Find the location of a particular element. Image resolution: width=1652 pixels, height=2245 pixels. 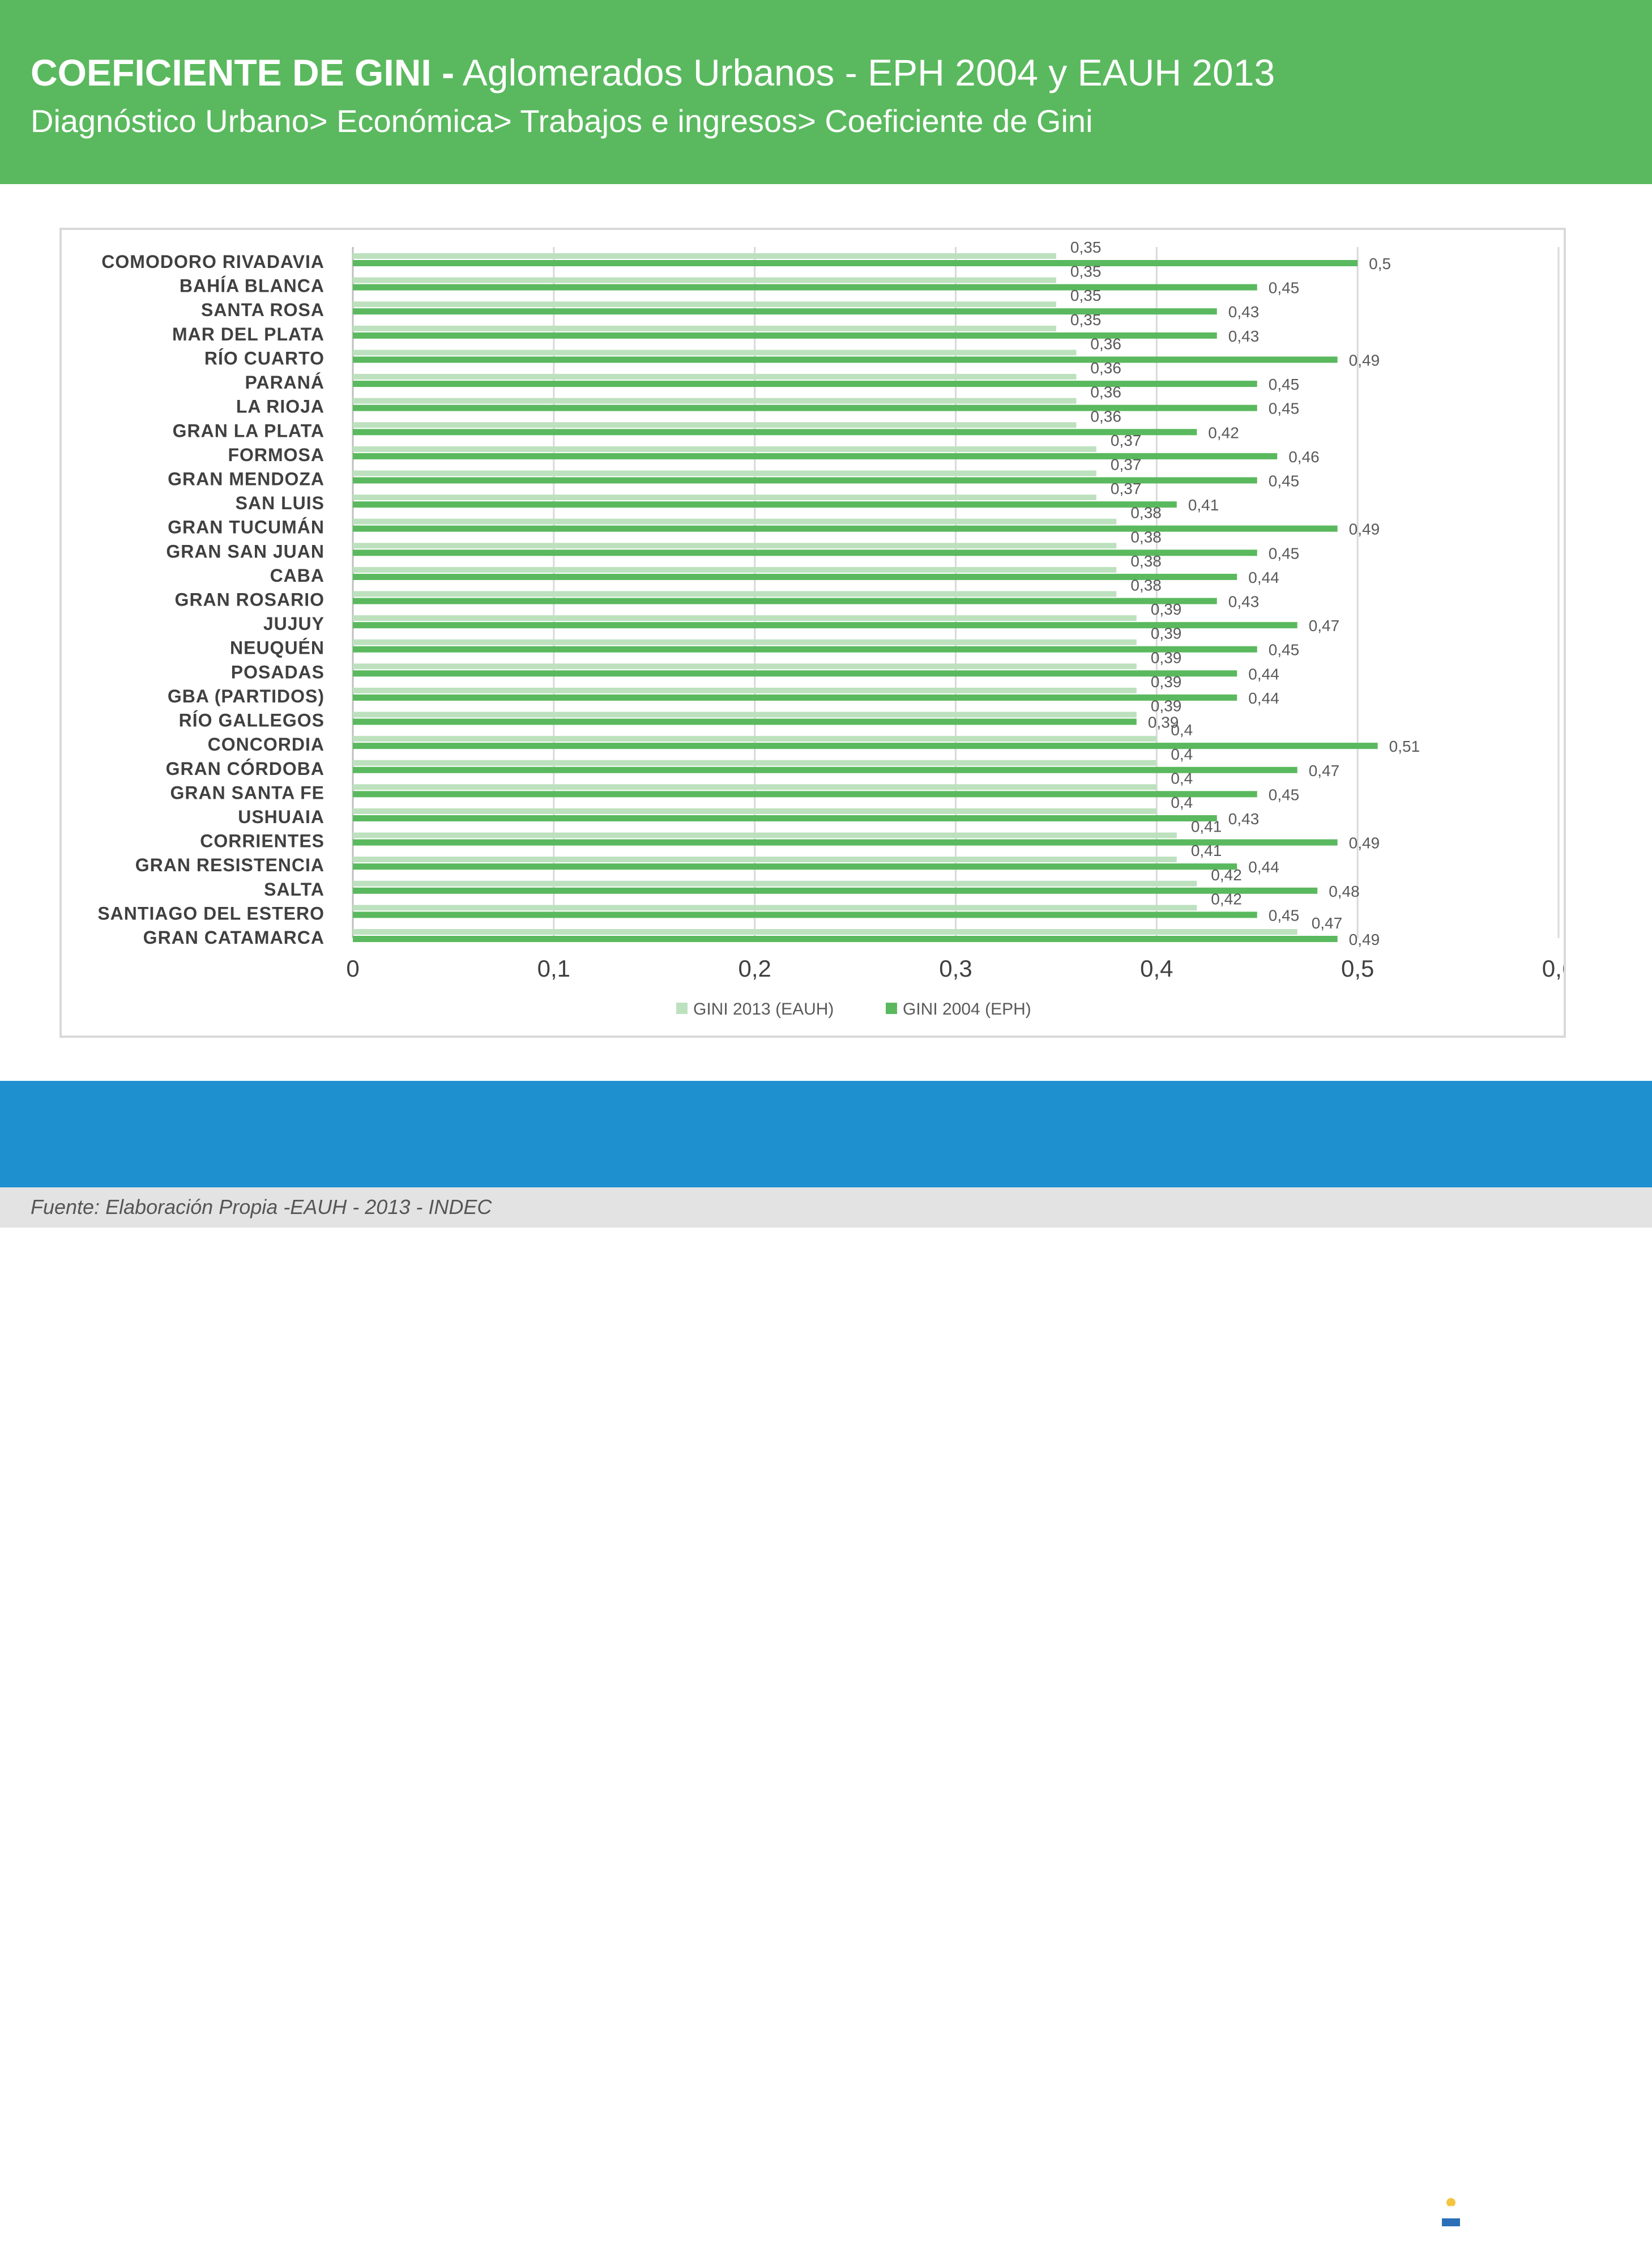

category-label: CORRIENTES is located at coordinates (262, 841).